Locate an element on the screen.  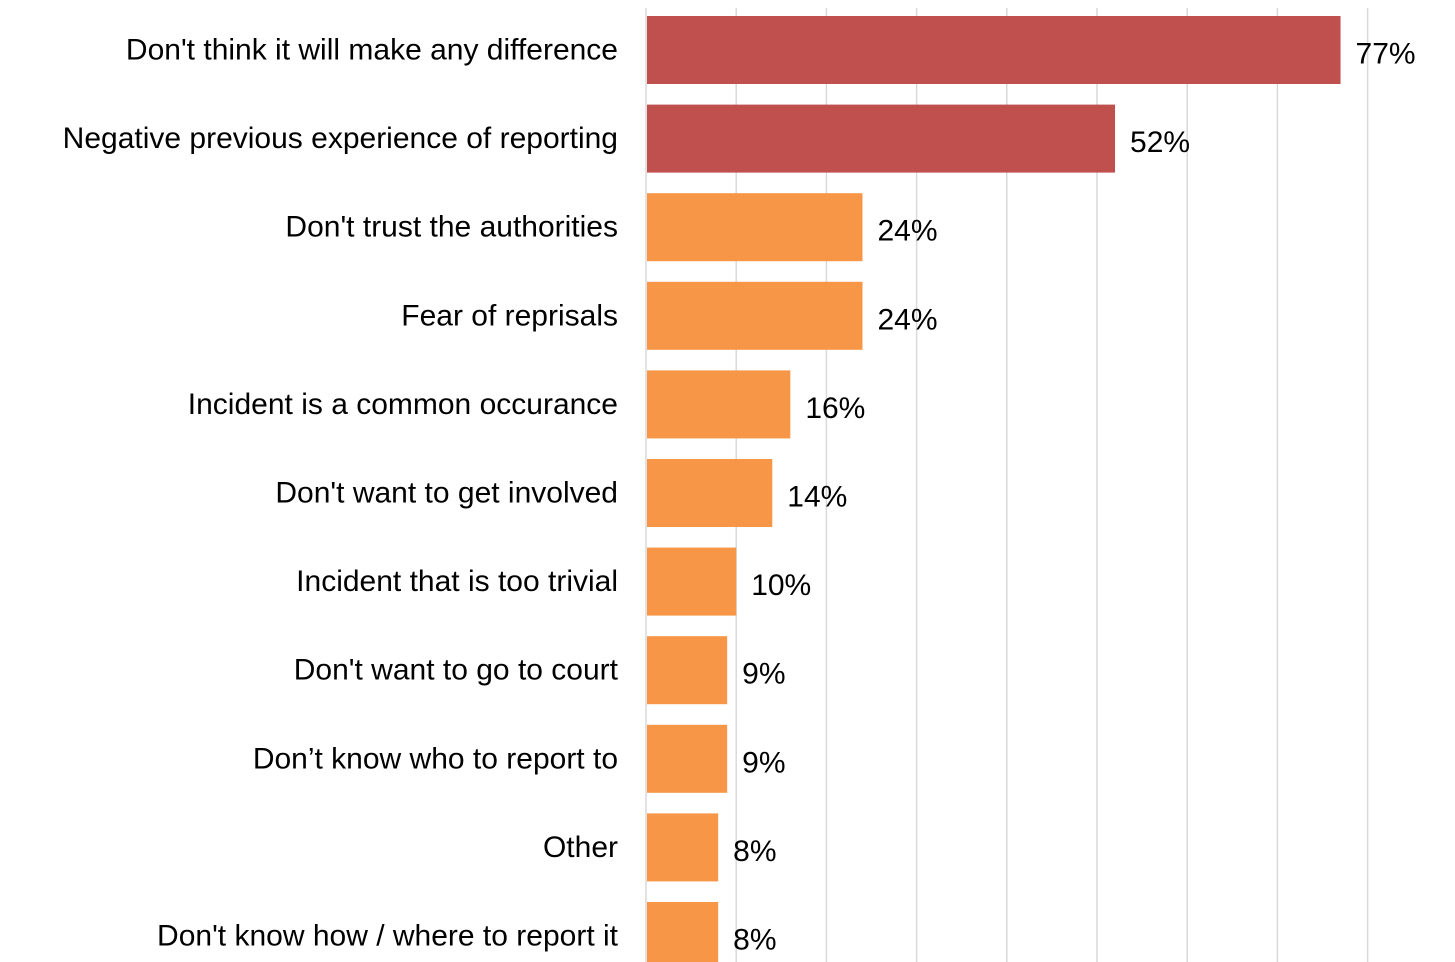
data-label: 14% is located at coordinates (817, 497).